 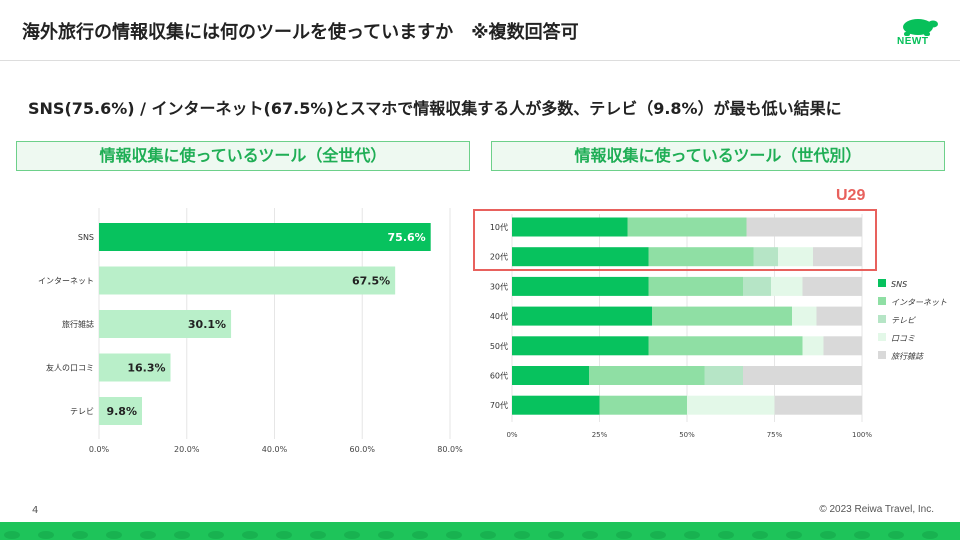 I want to click on category-label: テレビ, so click(x=82, y=411).